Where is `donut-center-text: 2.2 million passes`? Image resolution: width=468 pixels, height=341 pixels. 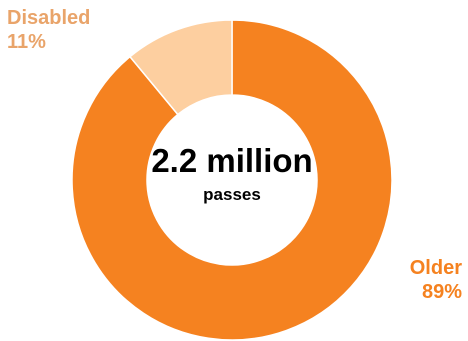
donut-center-text: 2.2 million passes is located at coordinates (232, 174).